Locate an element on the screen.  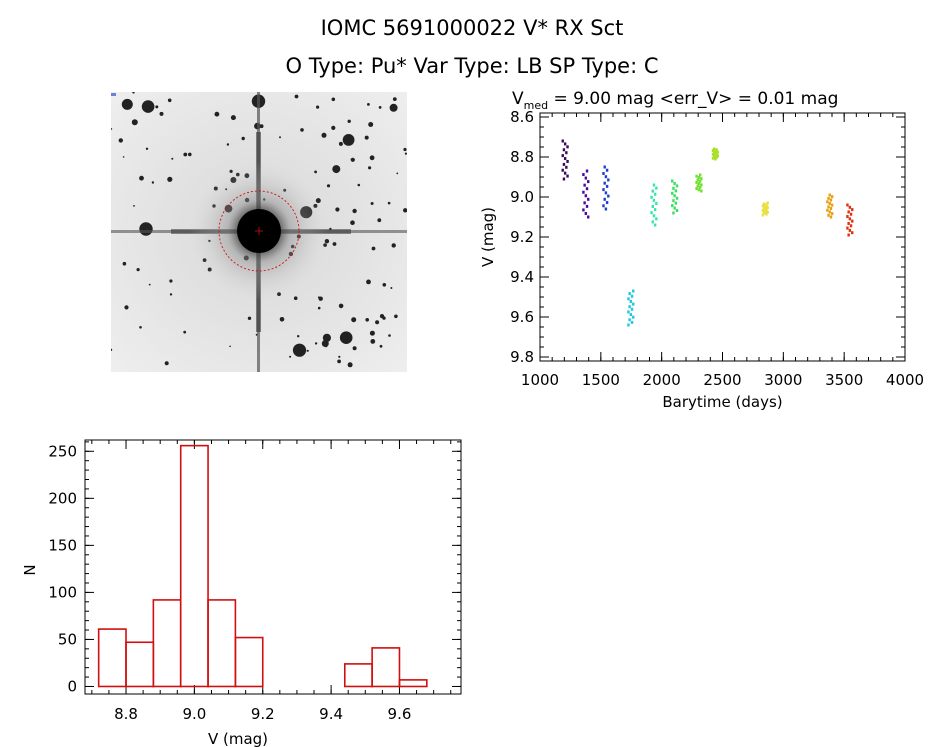
y-tick-label: 0 is located at coordinates (72, 686).